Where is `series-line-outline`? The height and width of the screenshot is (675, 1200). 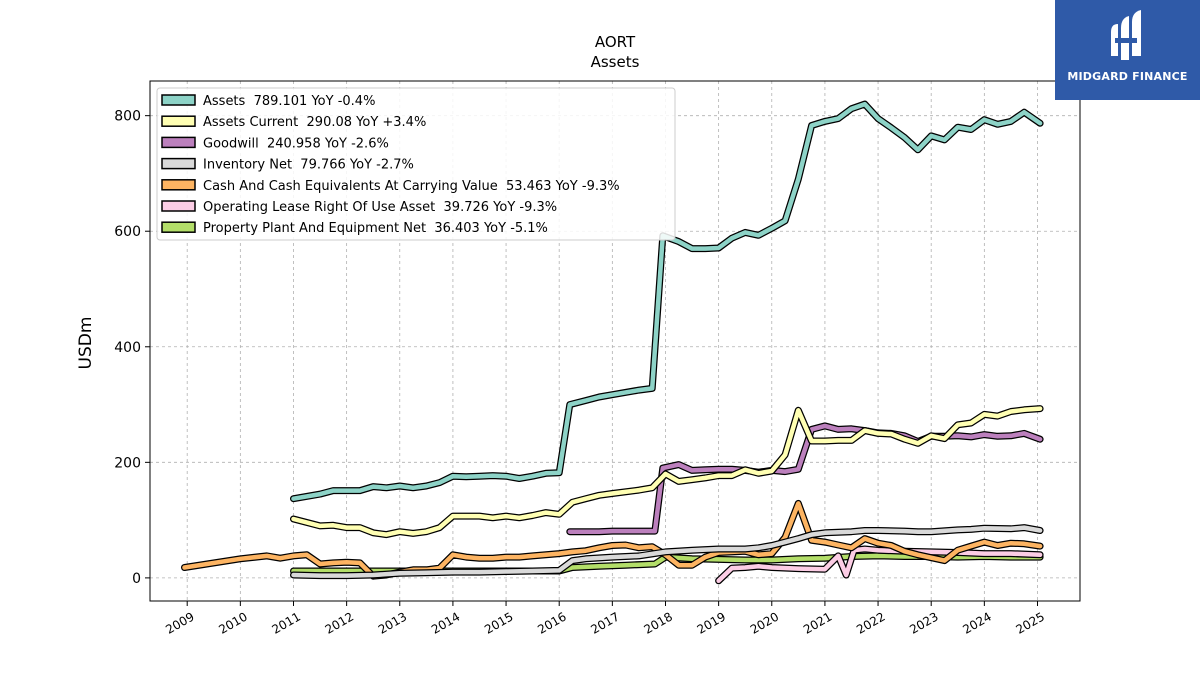
series-line-outline is located at coordinates (667, 472).